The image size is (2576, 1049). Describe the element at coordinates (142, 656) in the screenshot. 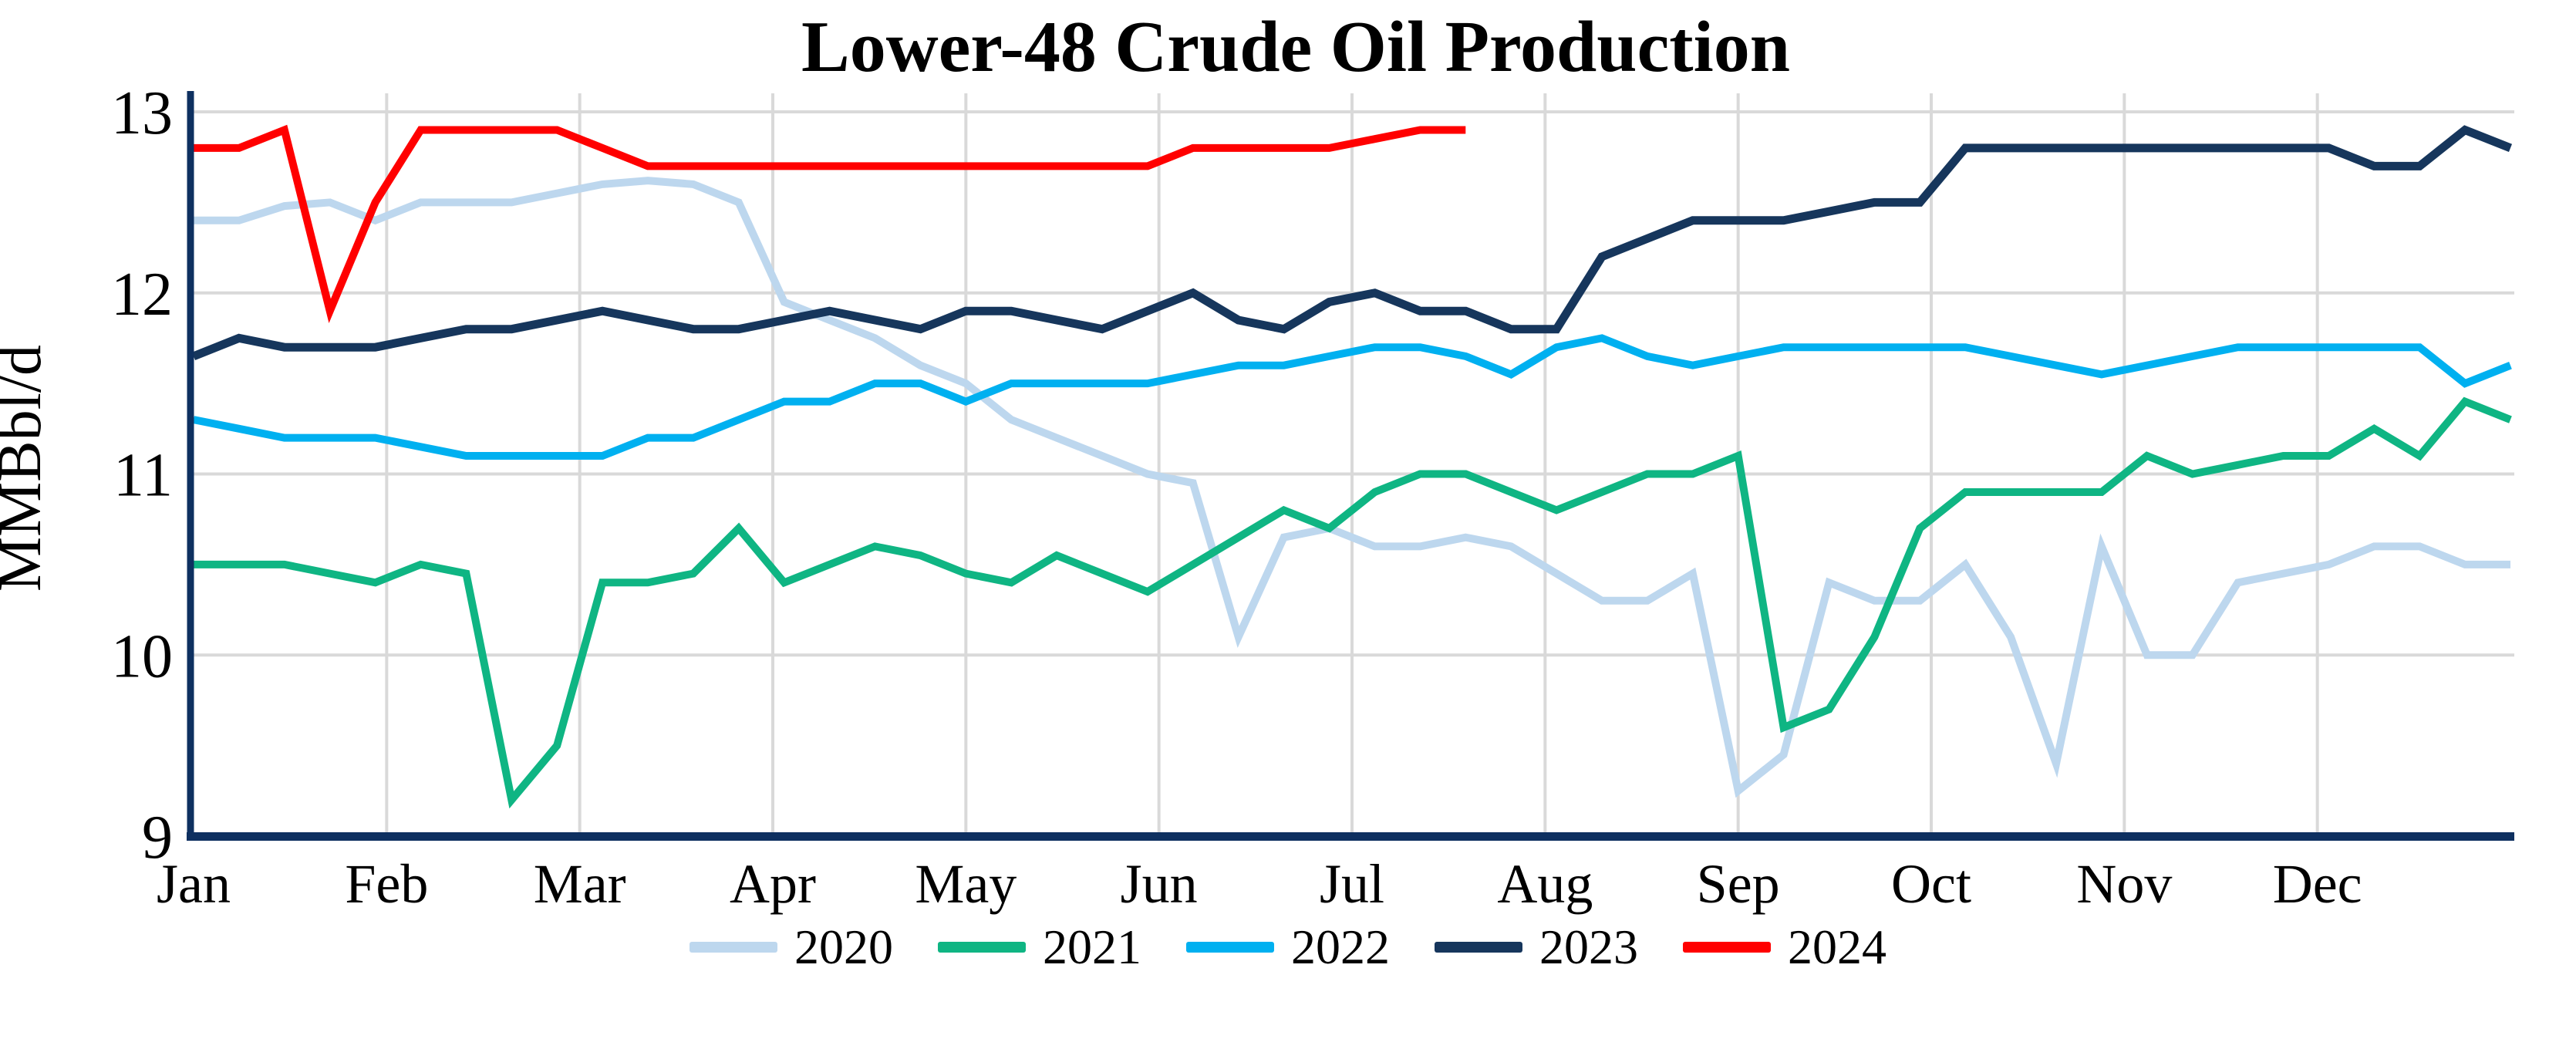

I see `y-tick-label-10: 10` at that location.